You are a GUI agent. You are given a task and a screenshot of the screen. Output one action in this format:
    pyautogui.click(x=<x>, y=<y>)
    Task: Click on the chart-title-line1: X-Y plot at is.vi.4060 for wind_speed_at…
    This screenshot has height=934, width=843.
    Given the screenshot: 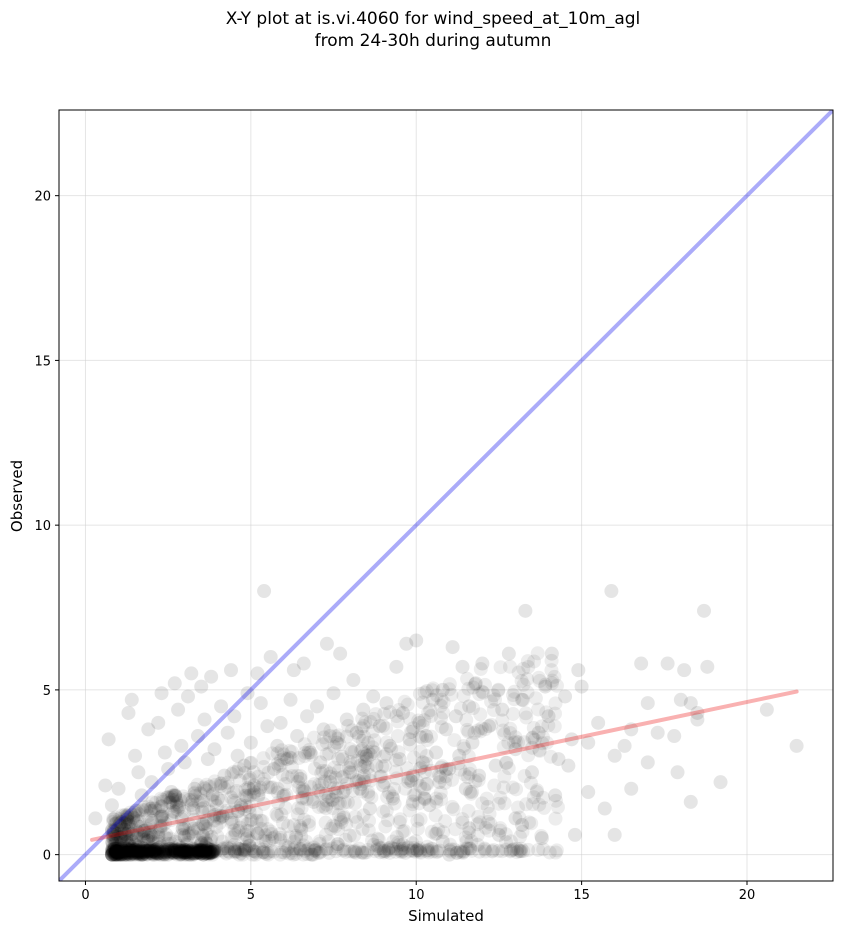 What is the action you would take?
    pyautogui.click(x=433, y=19)
    